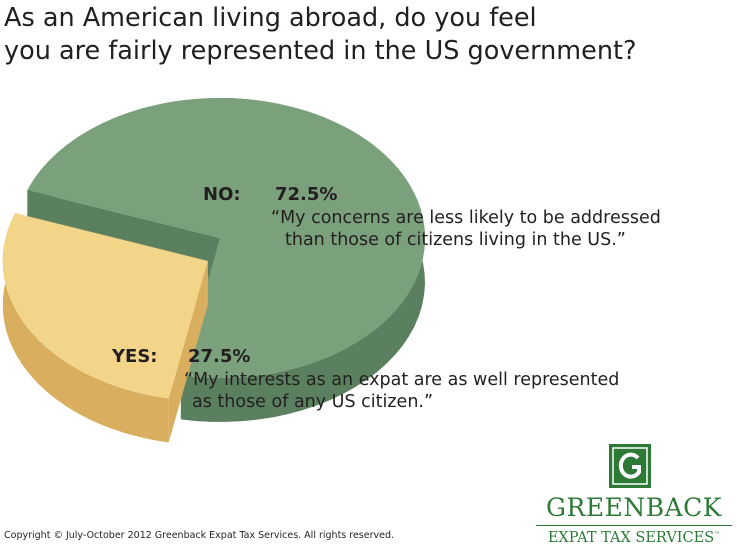 Image resolution: width=737 pixels, height=556 pixels. Describe the element at coordinates (222, 194) in the screenshot. I see `no-category-label: NO:` at that location.